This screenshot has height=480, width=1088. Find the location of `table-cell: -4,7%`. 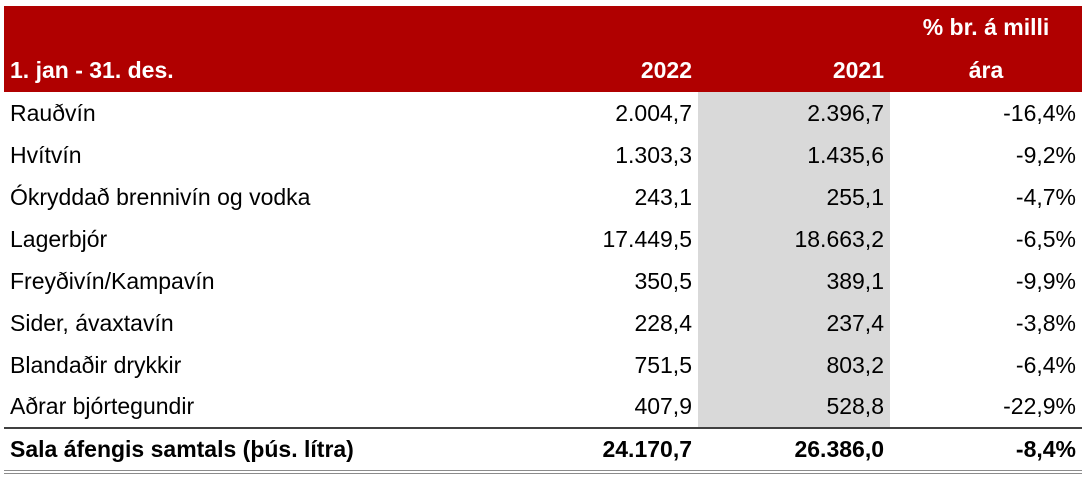

table-cell: -4,7% is located at coordinates (1045, 196).